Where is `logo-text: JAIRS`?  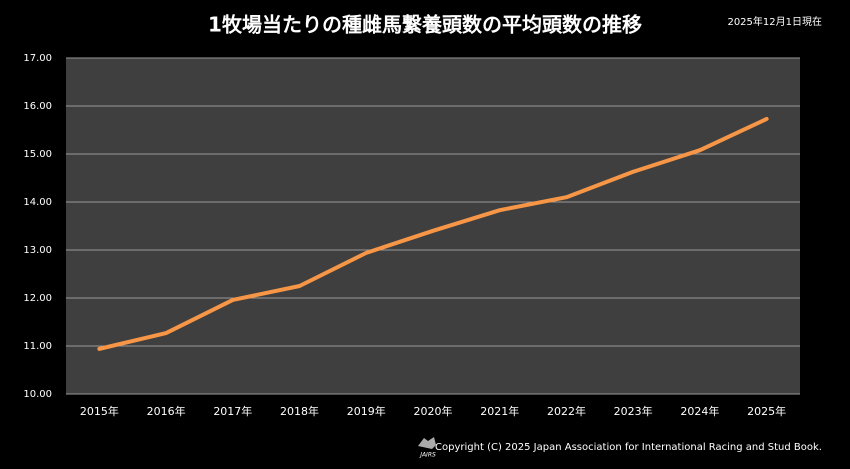 logo-text: JAIRS is located at coordinates (427, 455).